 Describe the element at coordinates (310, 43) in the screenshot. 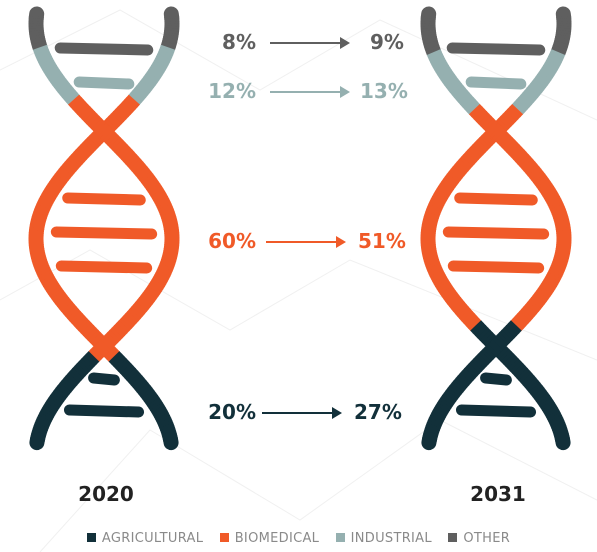

I see `arrow-other` at that location.